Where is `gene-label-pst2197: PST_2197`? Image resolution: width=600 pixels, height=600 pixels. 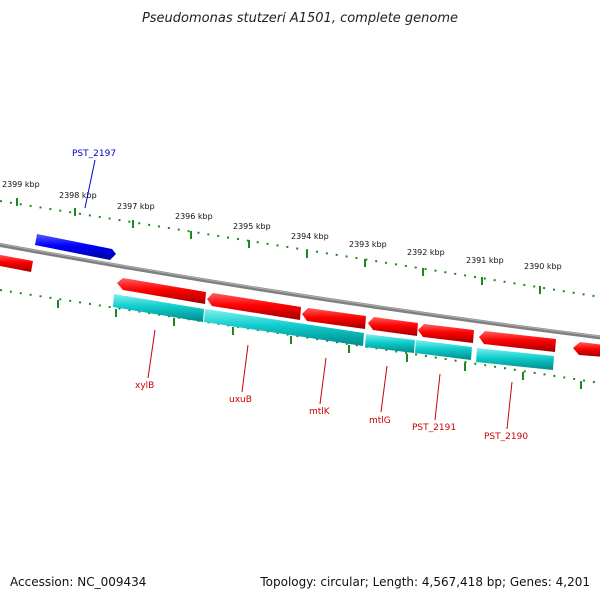 gene-label-pst2197: PST_2197 is located at coordinates (94, 154).